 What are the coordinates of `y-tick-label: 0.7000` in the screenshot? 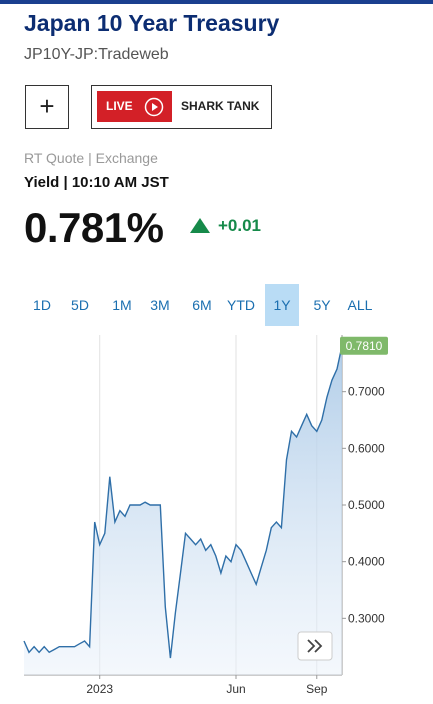 It's located at (366, 392).